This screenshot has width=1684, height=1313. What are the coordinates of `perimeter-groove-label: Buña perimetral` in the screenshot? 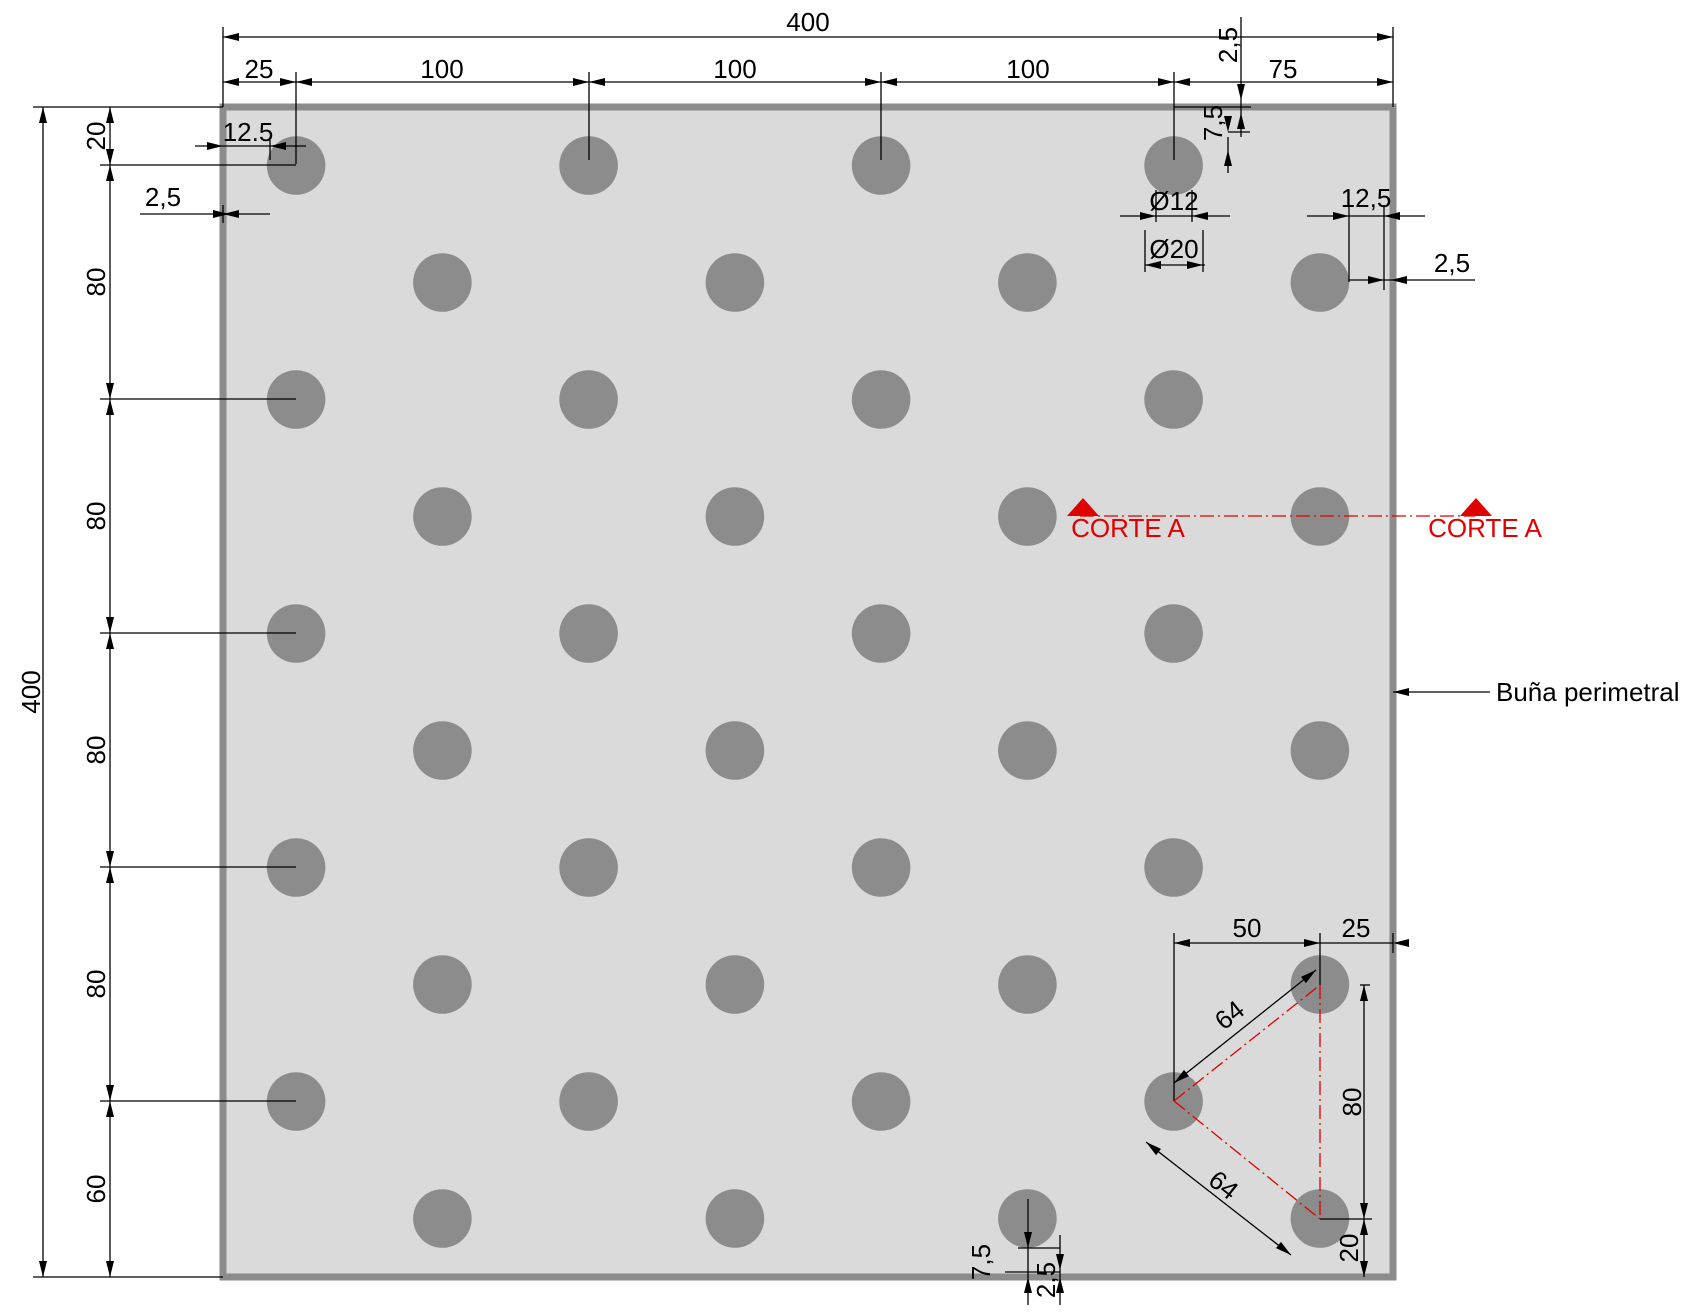 It's located at (1588, 692).